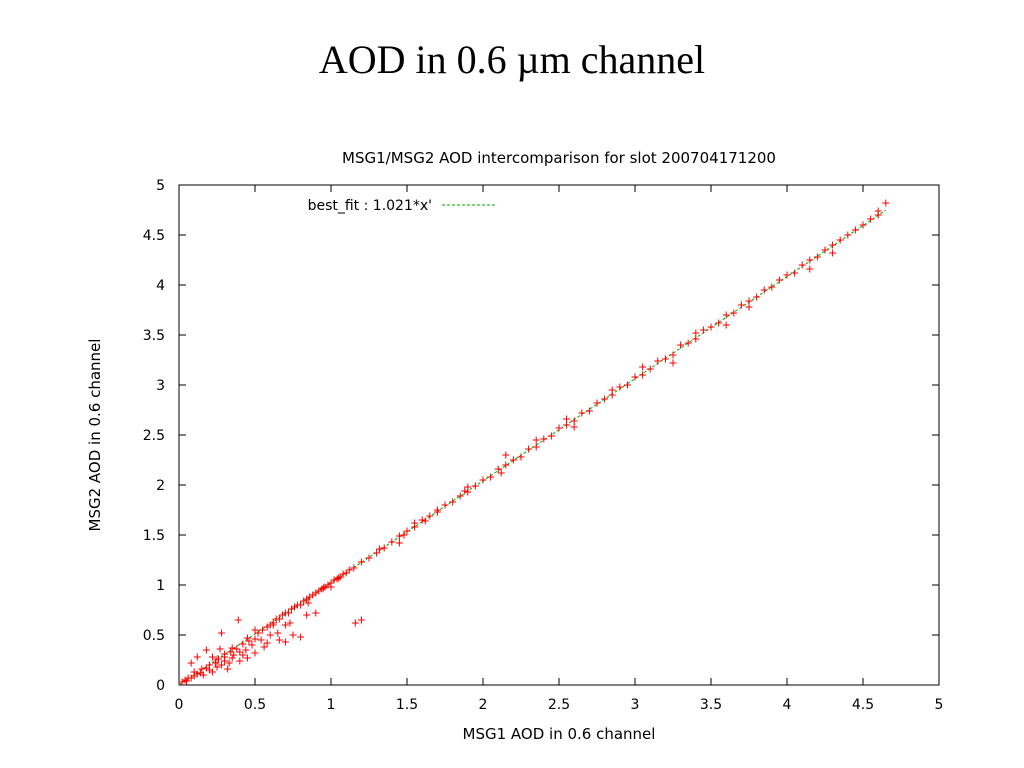 The width and height of the screenshot is (1024, 768). I want to click on y-axis-label: MSG2 AOD in 0.6 channel, so click(95, 435).